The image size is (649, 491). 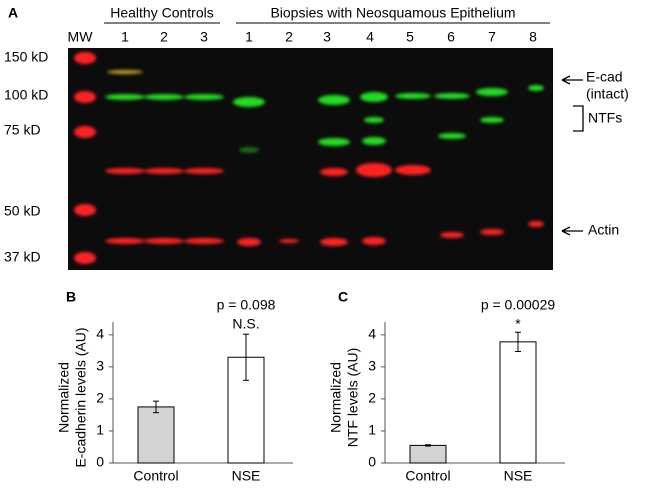 I want to click on mw-label: 100 kD, so click(x=26, y=95).